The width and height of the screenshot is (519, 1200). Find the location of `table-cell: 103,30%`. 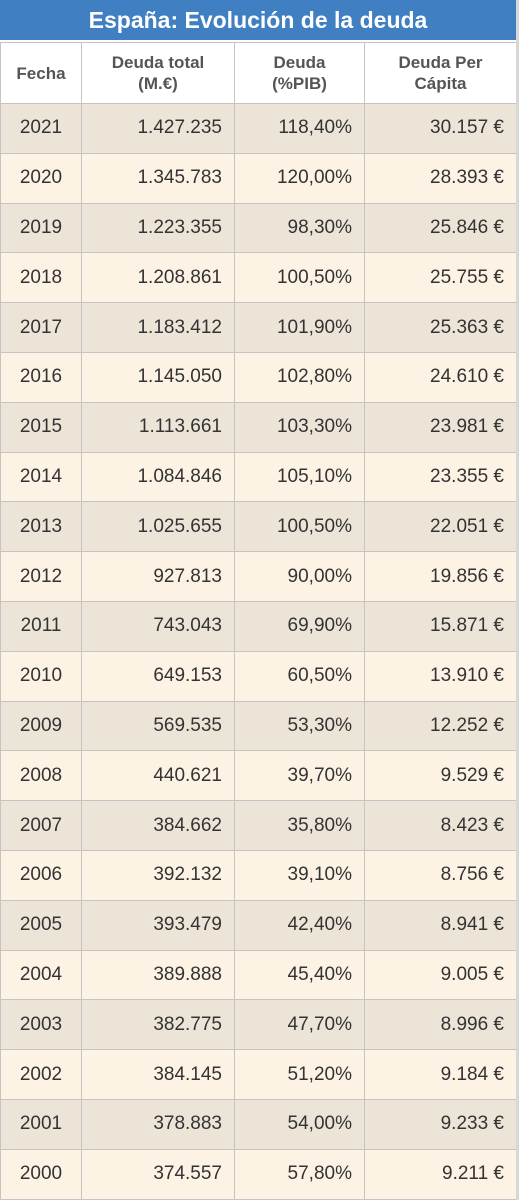

table-cell: 103,30% is located at coordinates (299, 427).